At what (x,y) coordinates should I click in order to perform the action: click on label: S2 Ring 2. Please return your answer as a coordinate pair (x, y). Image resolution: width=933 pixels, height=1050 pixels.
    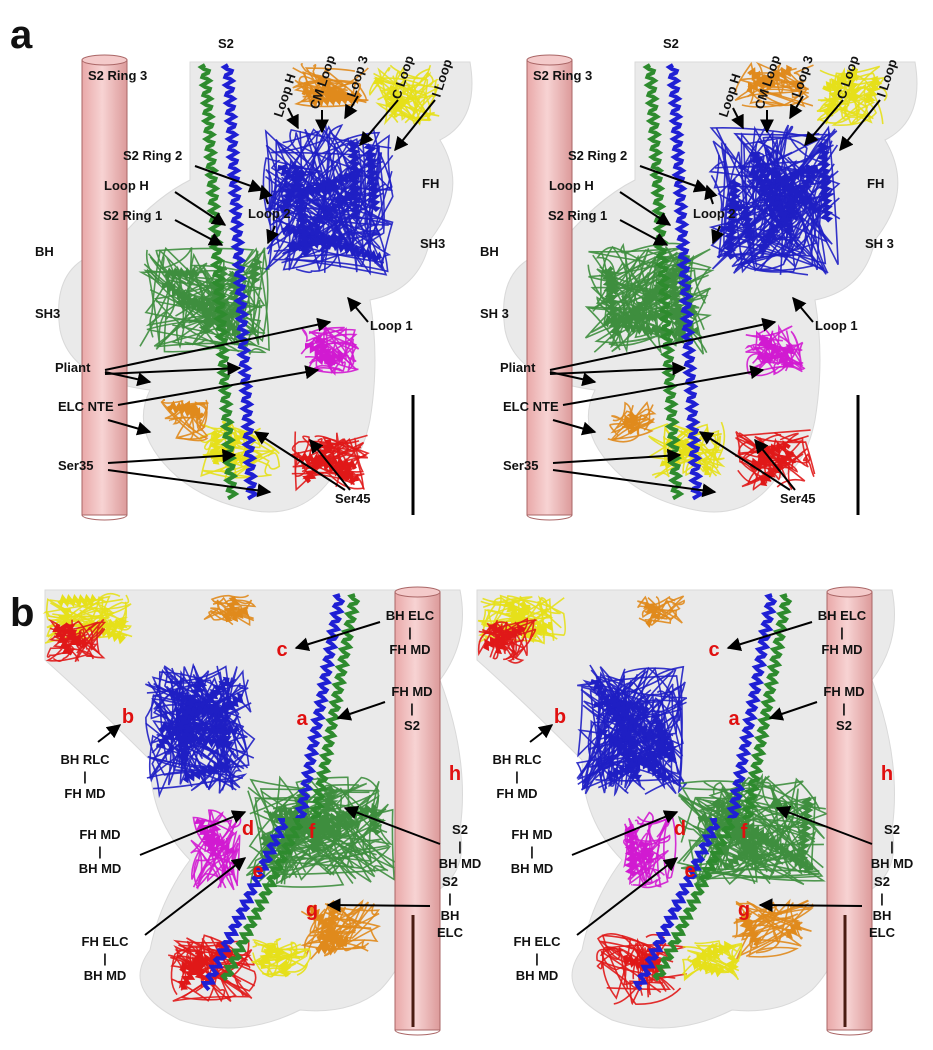
    Looking at the image, I should click on (152, 155).